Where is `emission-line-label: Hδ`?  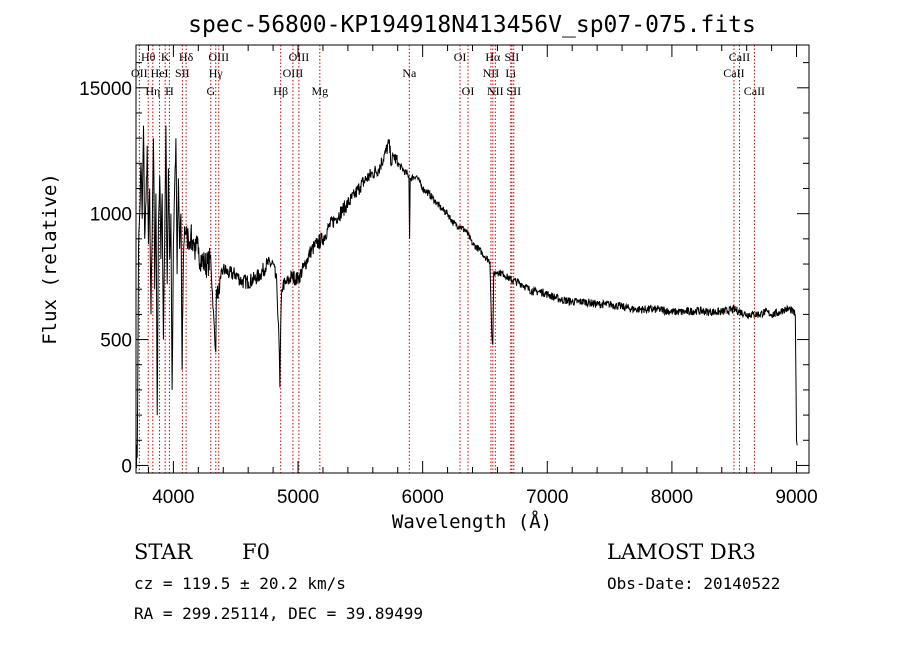 emission-line-label: Hδ is located at coordinates (186, 57).